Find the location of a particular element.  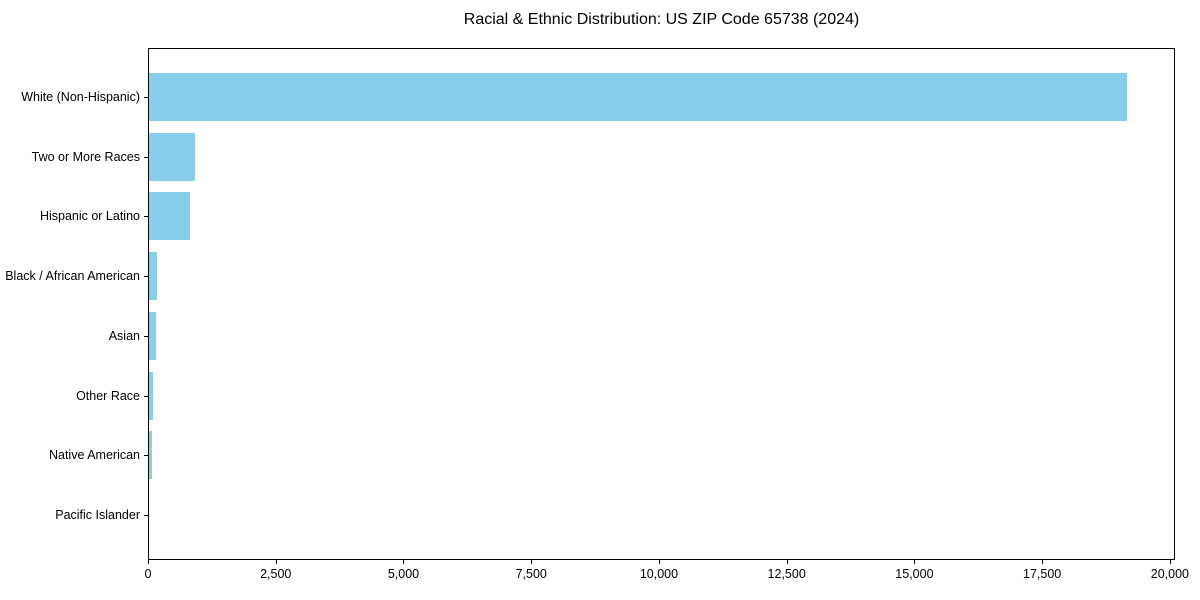

y-tick-label: Native American is located at coordinates (94, 455).